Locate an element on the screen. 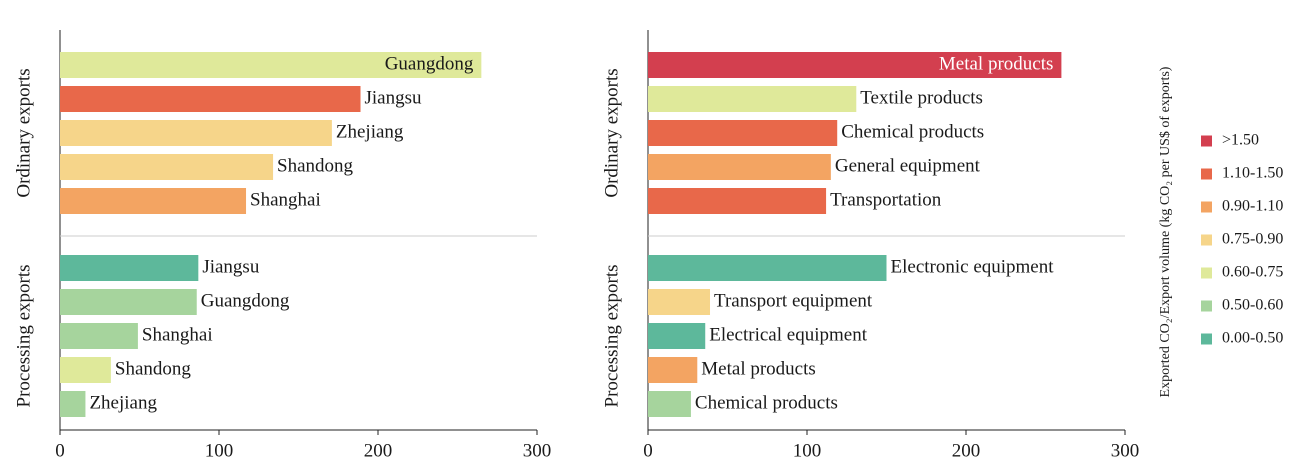 This screenshot has height=468, width=1306. bar-label: Electronic equipment is located at coordinates (973, 266).